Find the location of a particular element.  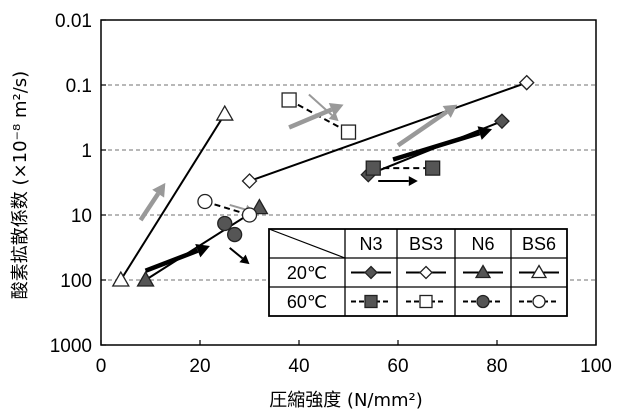

legend-column-header: BS6 is located at coordinates (539, 244).